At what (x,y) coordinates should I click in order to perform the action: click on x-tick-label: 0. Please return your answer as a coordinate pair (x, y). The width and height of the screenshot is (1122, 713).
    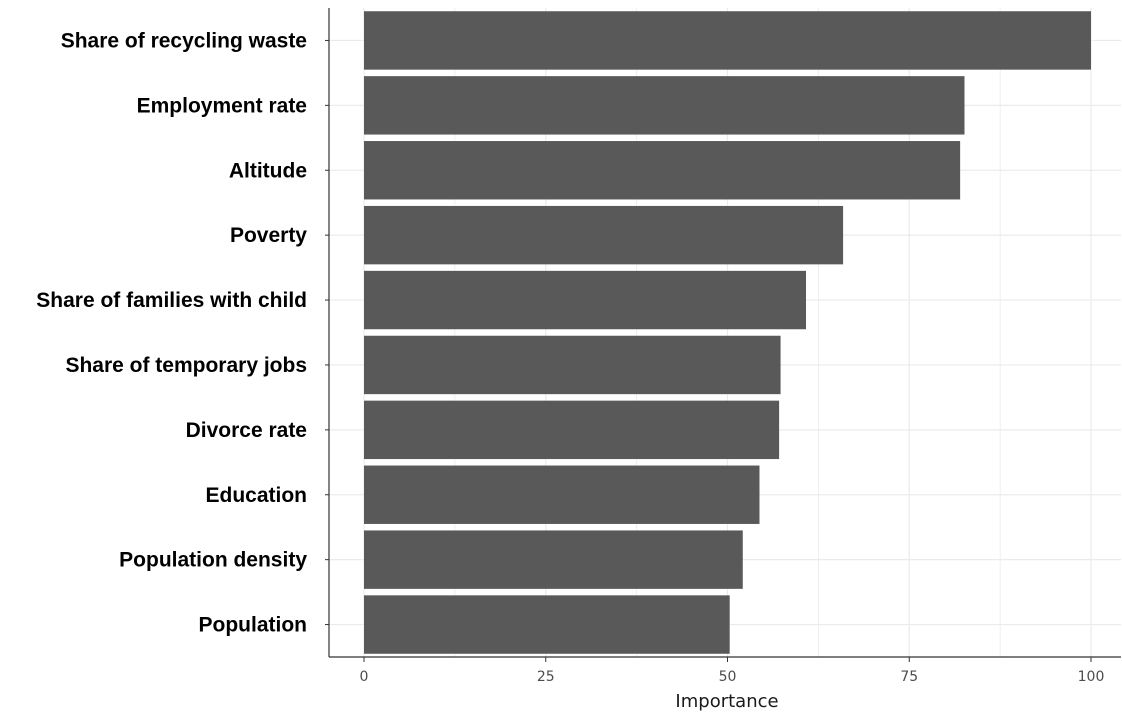
    Looking at the image, I should click on (364, 677).